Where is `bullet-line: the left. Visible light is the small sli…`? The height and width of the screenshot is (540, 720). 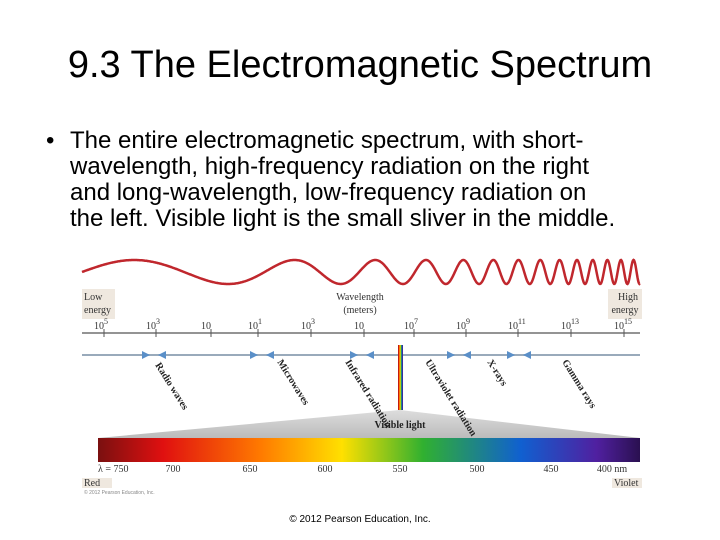 bullet-line: the left. Visible light is the small sli… is located at coordinates (343, 218).